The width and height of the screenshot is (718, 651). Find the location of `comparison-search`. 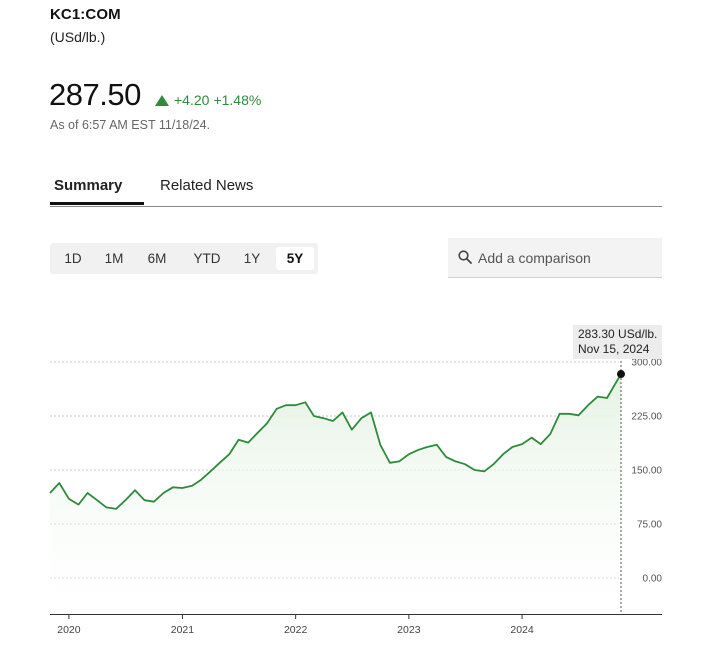

comparison-search is located at coordinates (555, 258).